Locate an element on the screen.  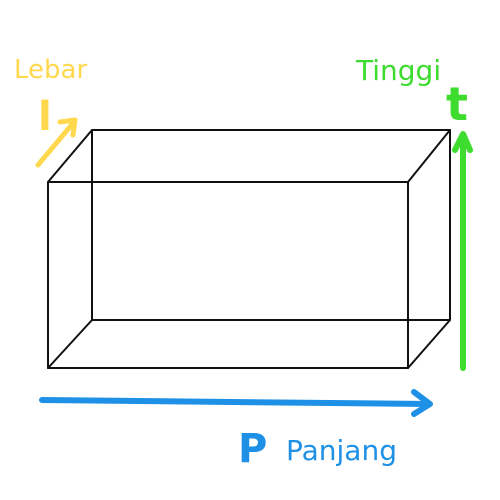
length-label: Panjang is located at coordinates (341, 450).